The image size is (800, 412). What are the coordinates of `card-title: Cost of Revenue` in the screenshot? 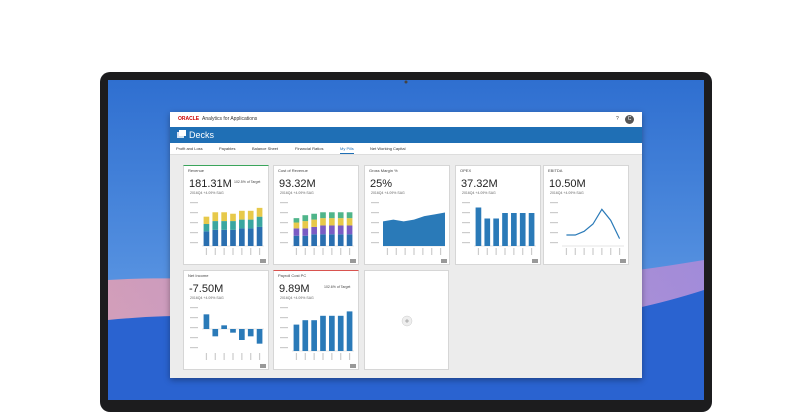 It's located at (293, 170).